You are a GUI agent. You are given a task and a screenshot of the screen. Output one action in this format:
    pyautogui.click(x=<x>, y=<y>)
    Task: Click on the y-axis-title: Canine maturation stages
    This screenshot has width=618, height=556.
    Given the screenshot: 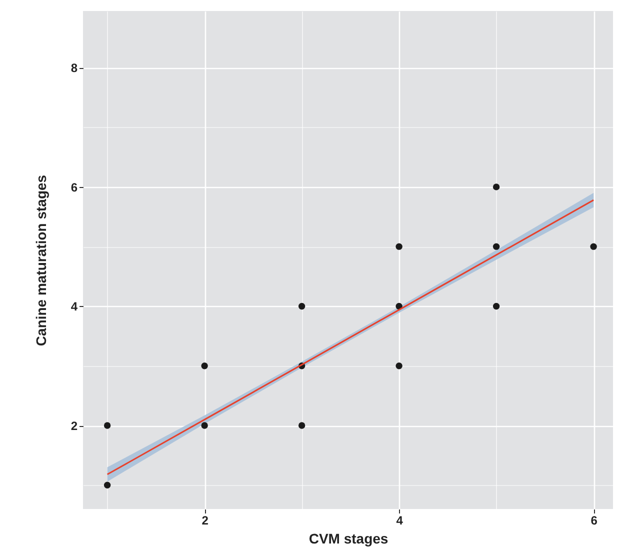 What is the action you would take?
    pyautogui.click(x=40, y=260)
    